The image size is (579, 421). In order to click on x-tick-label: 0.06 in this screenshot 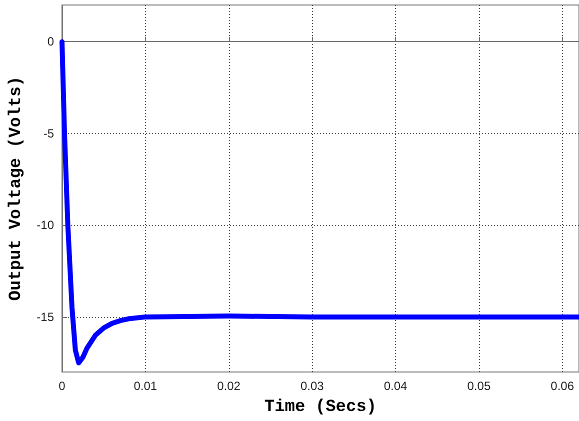, I will do `click(562, 386)`.